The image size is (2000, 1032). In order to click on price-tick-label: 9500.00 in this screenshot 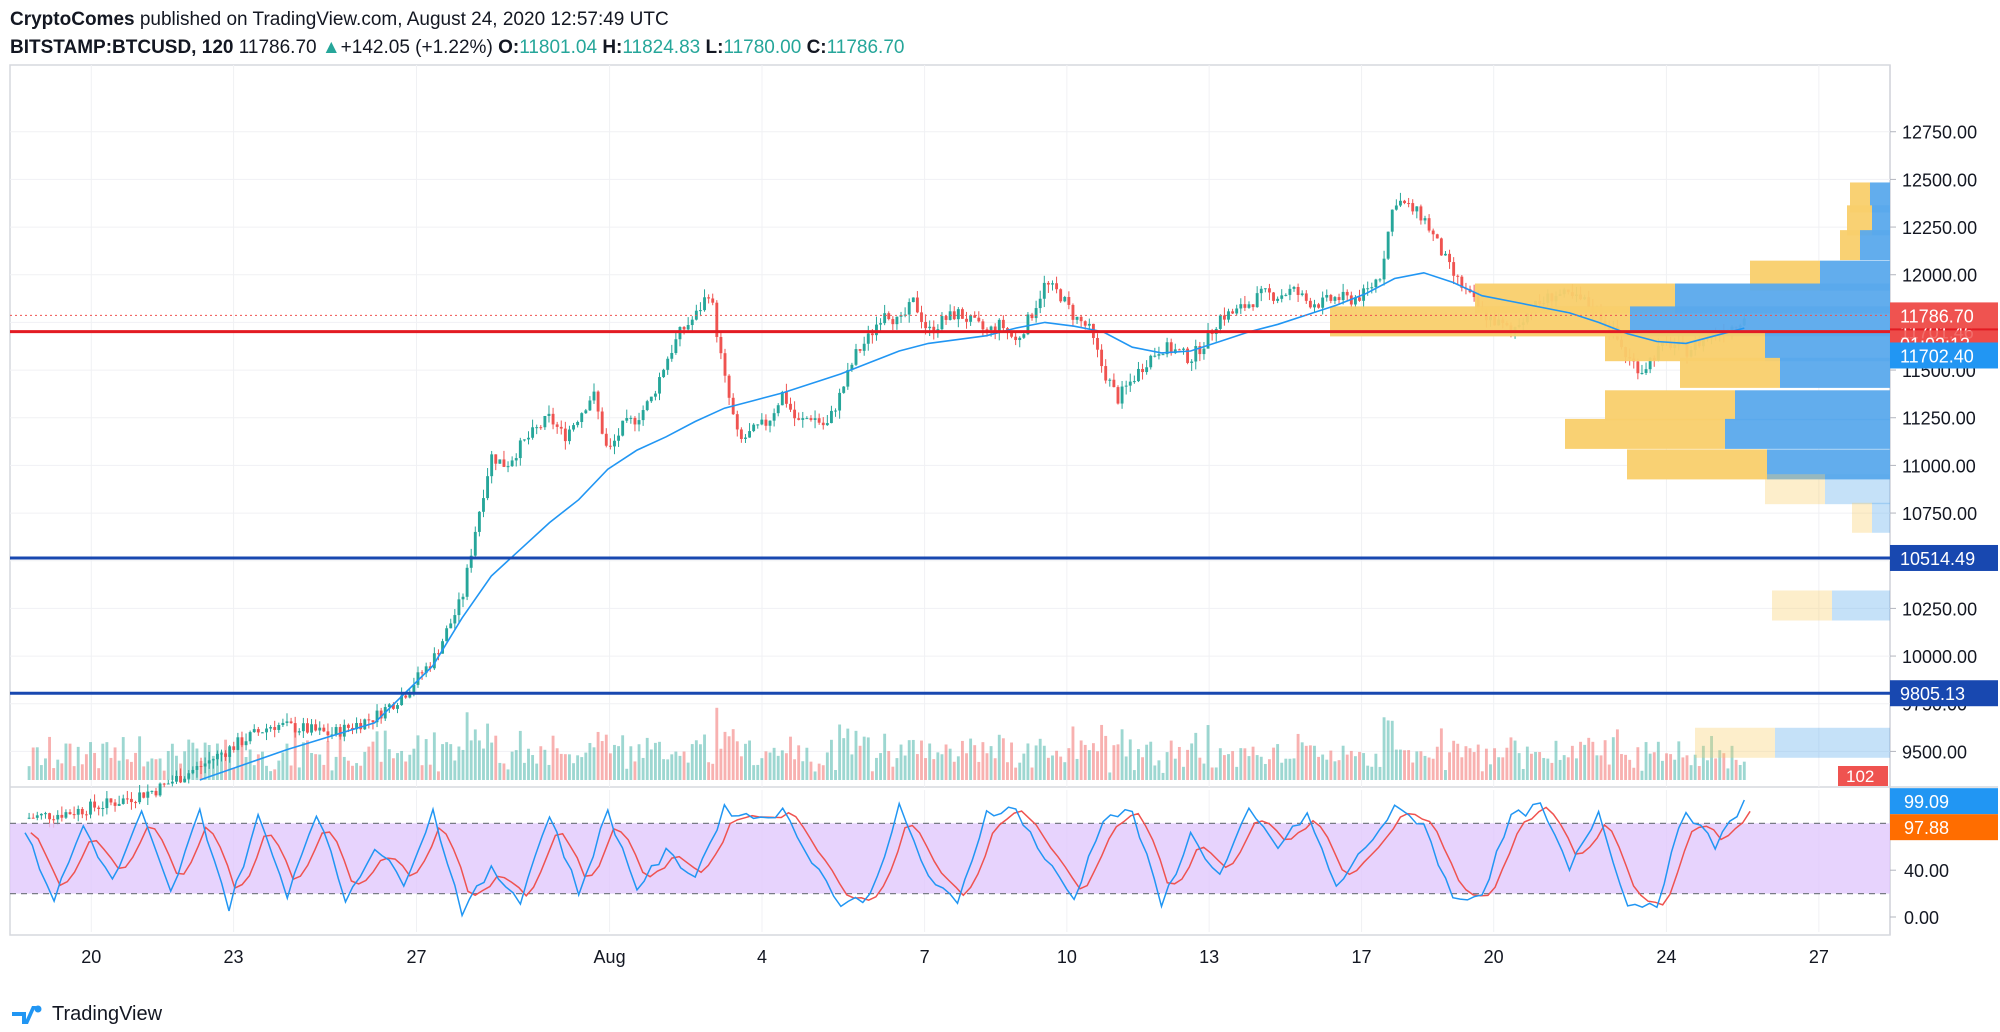, I will do `click(1934, 752)`.